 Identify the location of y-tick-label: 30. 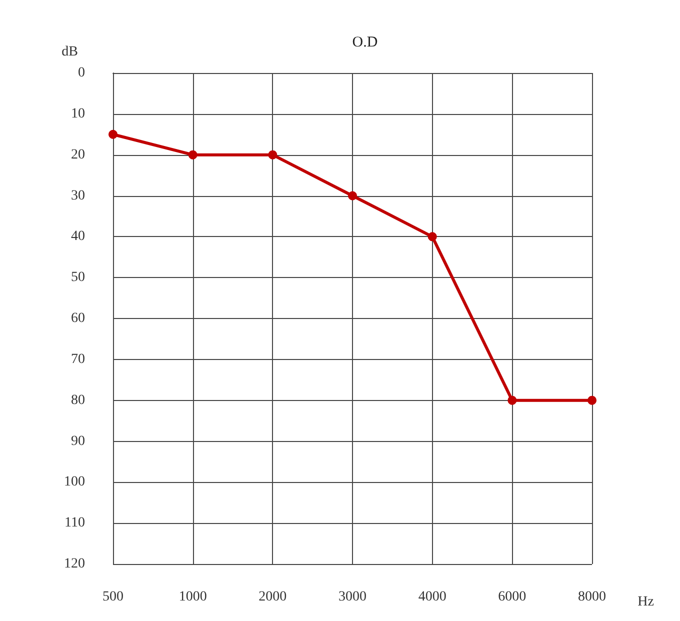
(78, 196).